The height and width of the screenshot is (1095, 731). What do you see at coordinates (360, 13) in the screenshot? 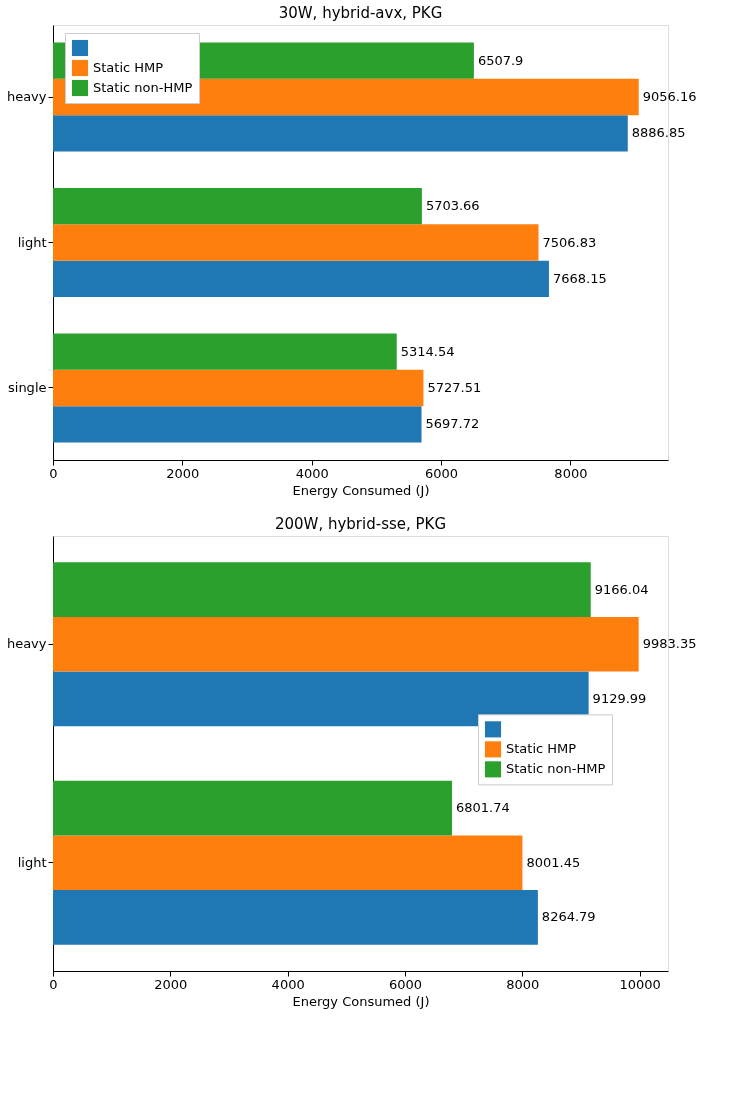
I see `chart-title: 30W, hybrid-avx, PKG` at bounding box center [360, 13].